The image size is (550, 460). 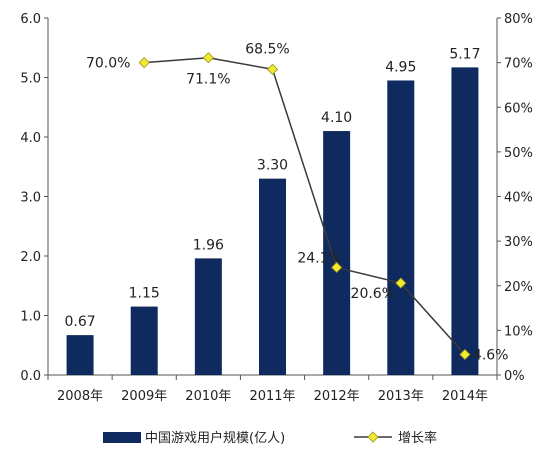 I want to click on right-tick-label: 30%, so click(x=518, y=242).